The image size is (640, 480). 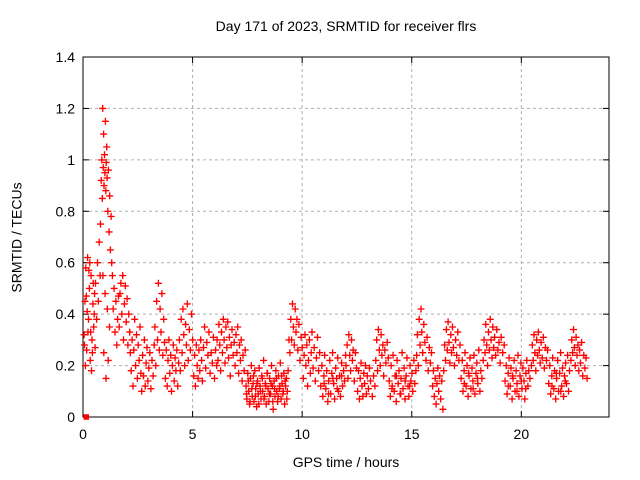 I want to click on y-tick-label: 0, so click(x=71, y=417).